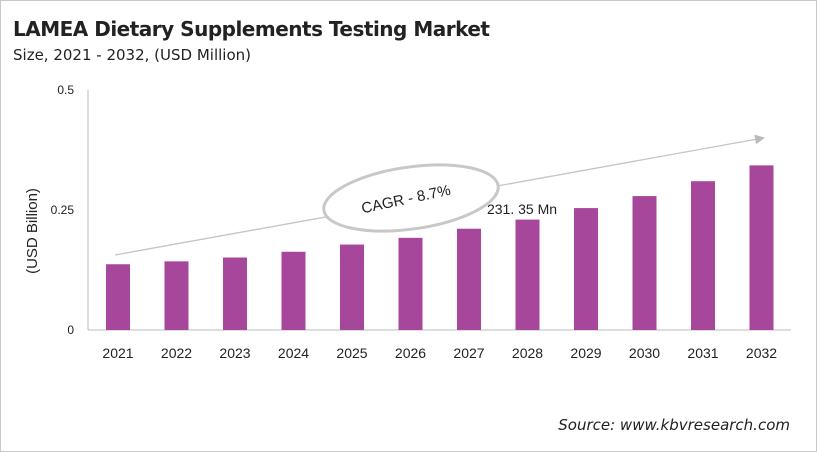 Image resolution: width=817 pixels, height=452 pixels. I want to click on x-tick-label: 2024, so click(293, 353).